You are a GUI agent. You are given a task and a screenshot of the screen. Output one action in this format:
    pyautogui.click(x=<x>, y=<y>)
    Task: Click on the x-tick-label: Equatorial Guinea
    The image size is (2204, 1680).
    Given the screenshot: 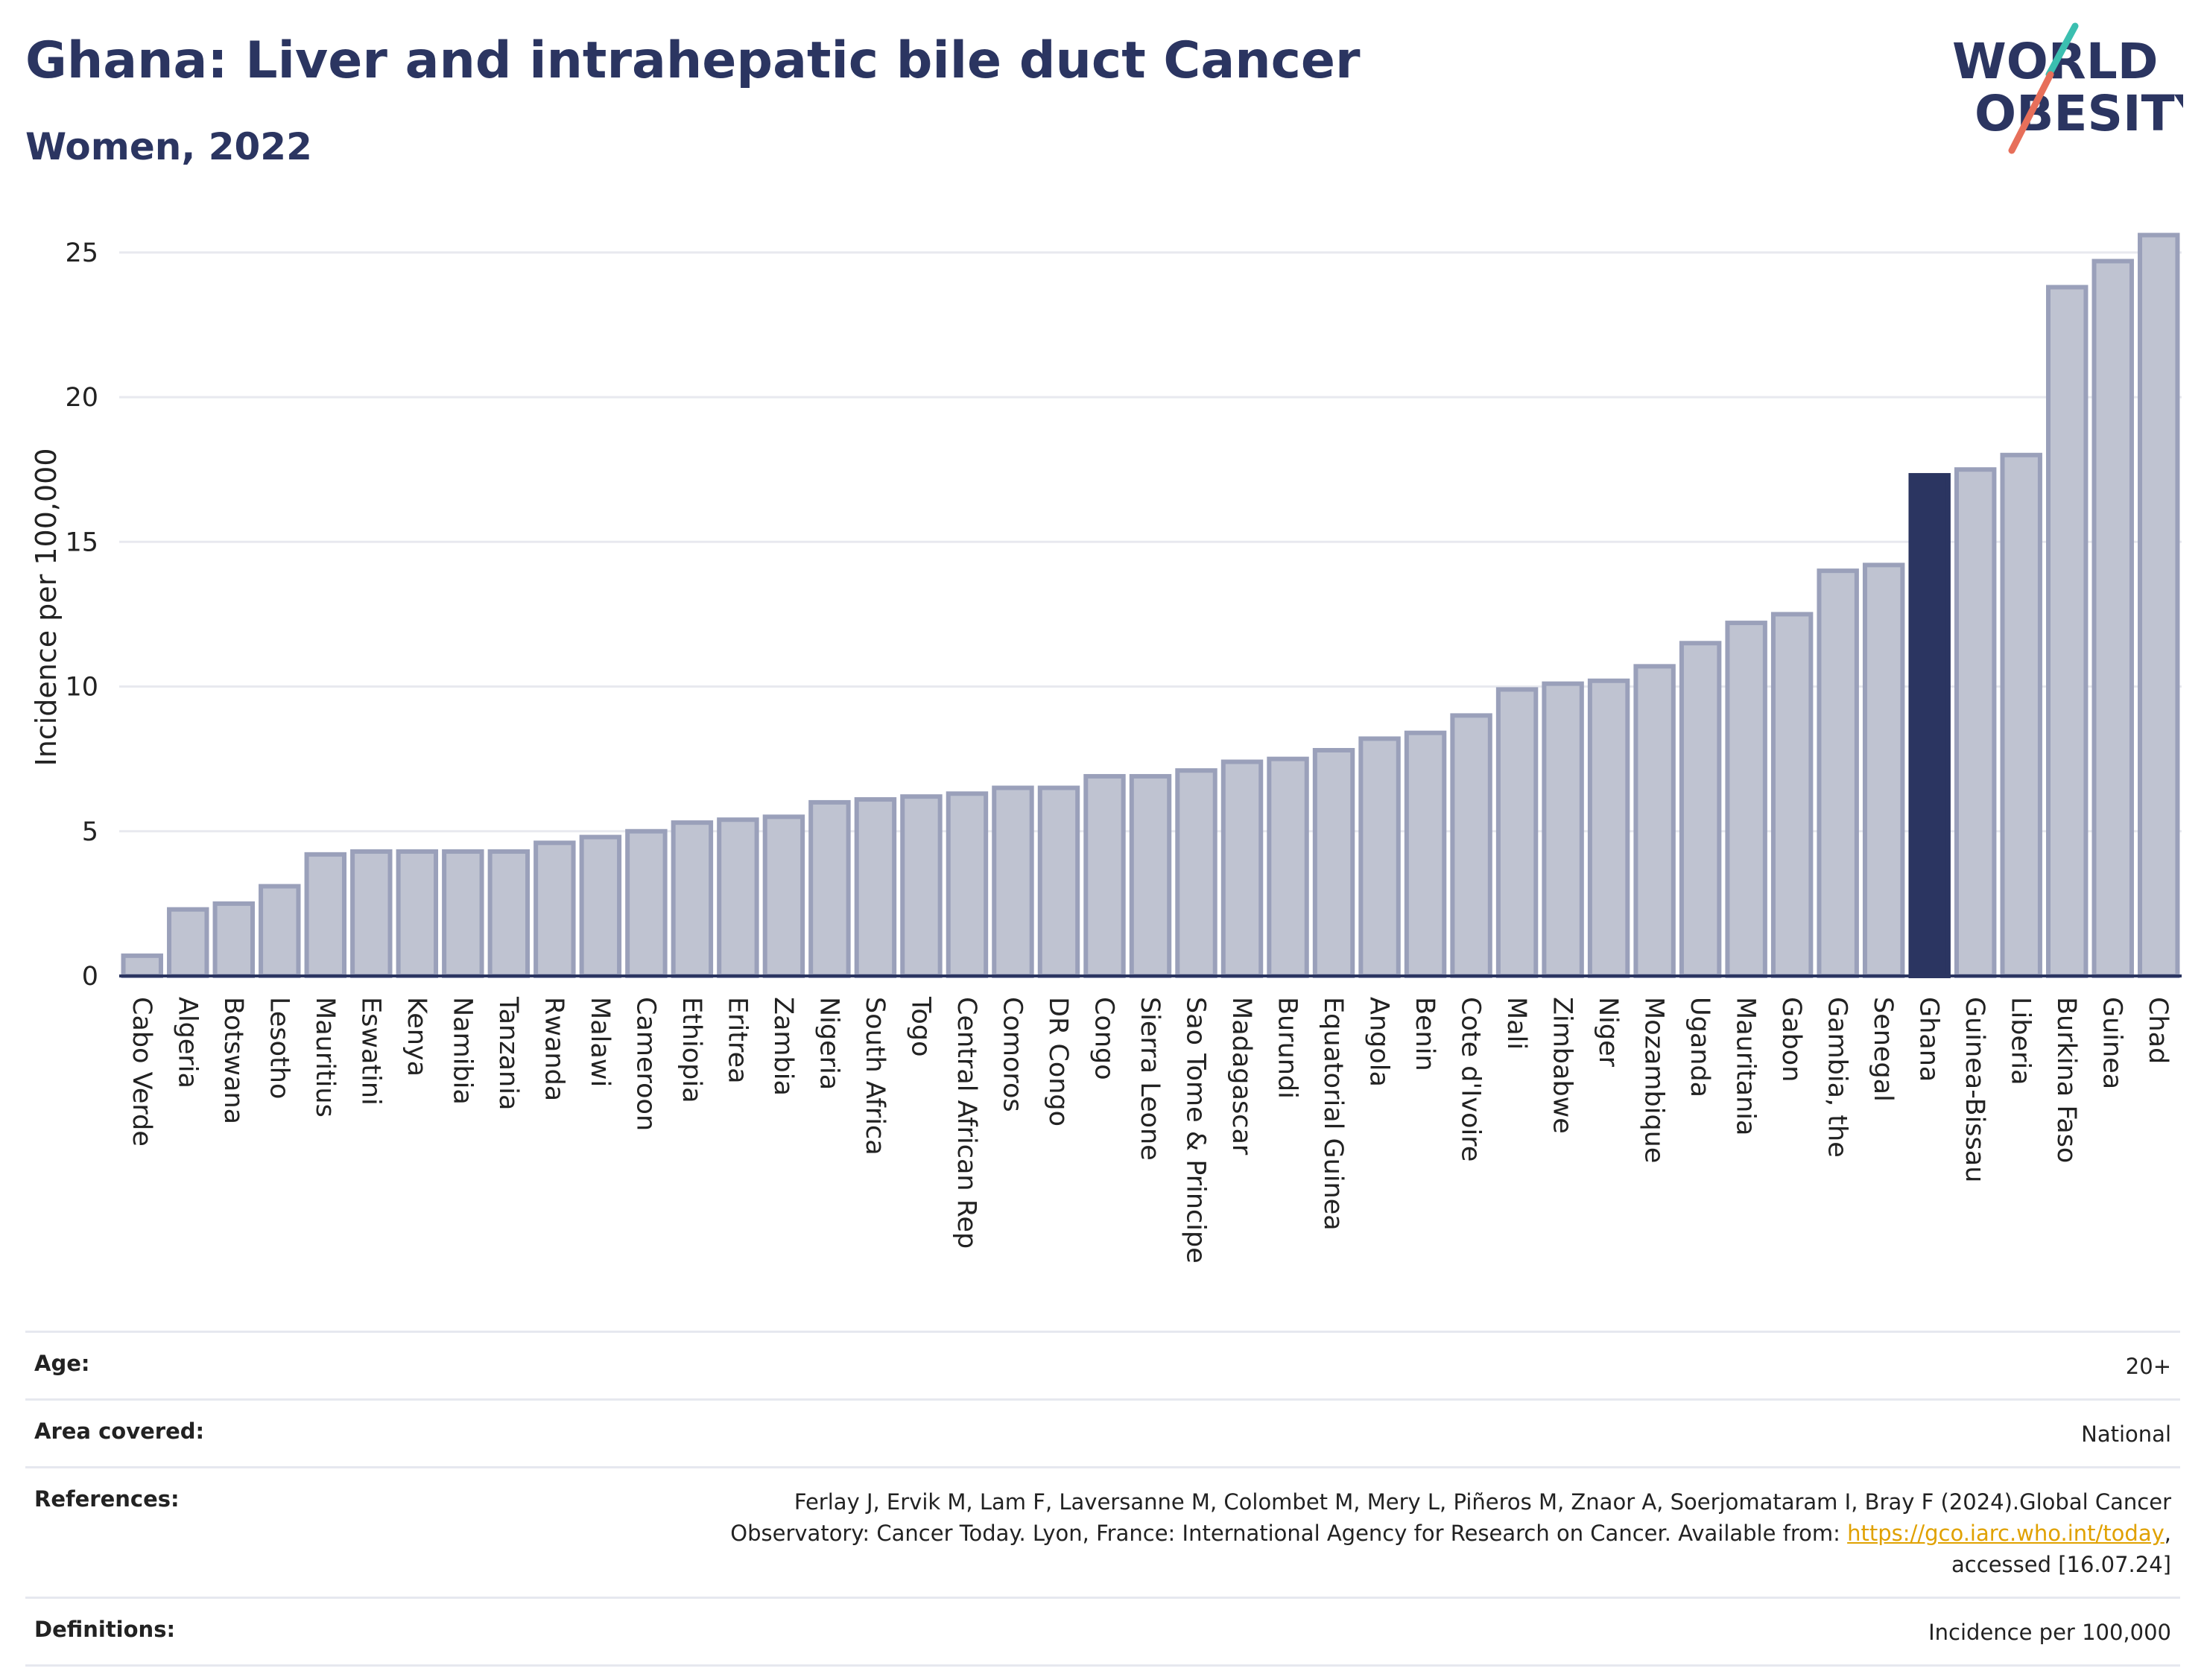 What is the action you would take?
    pyautogui.click(x=1333, y=1114)
    